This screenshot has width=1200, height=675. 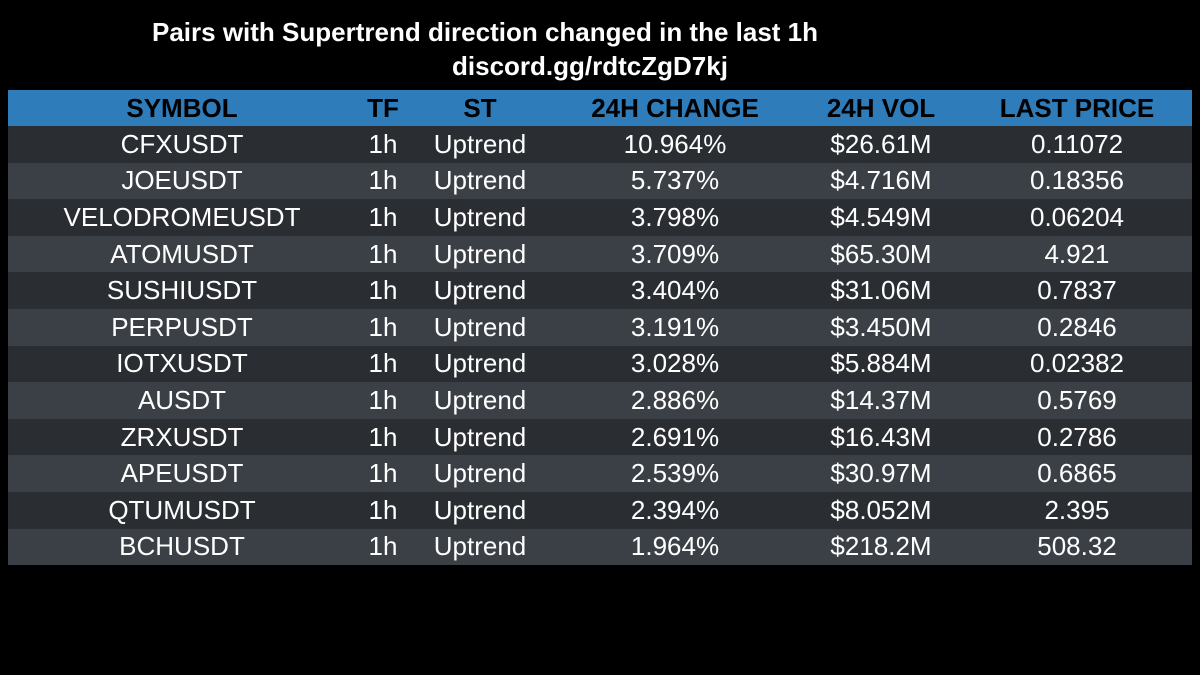 What do you see at coordinates (881, 253) in the screenshot?
I see `cell-vol: $65.30M` at bounding box center [881, 253].